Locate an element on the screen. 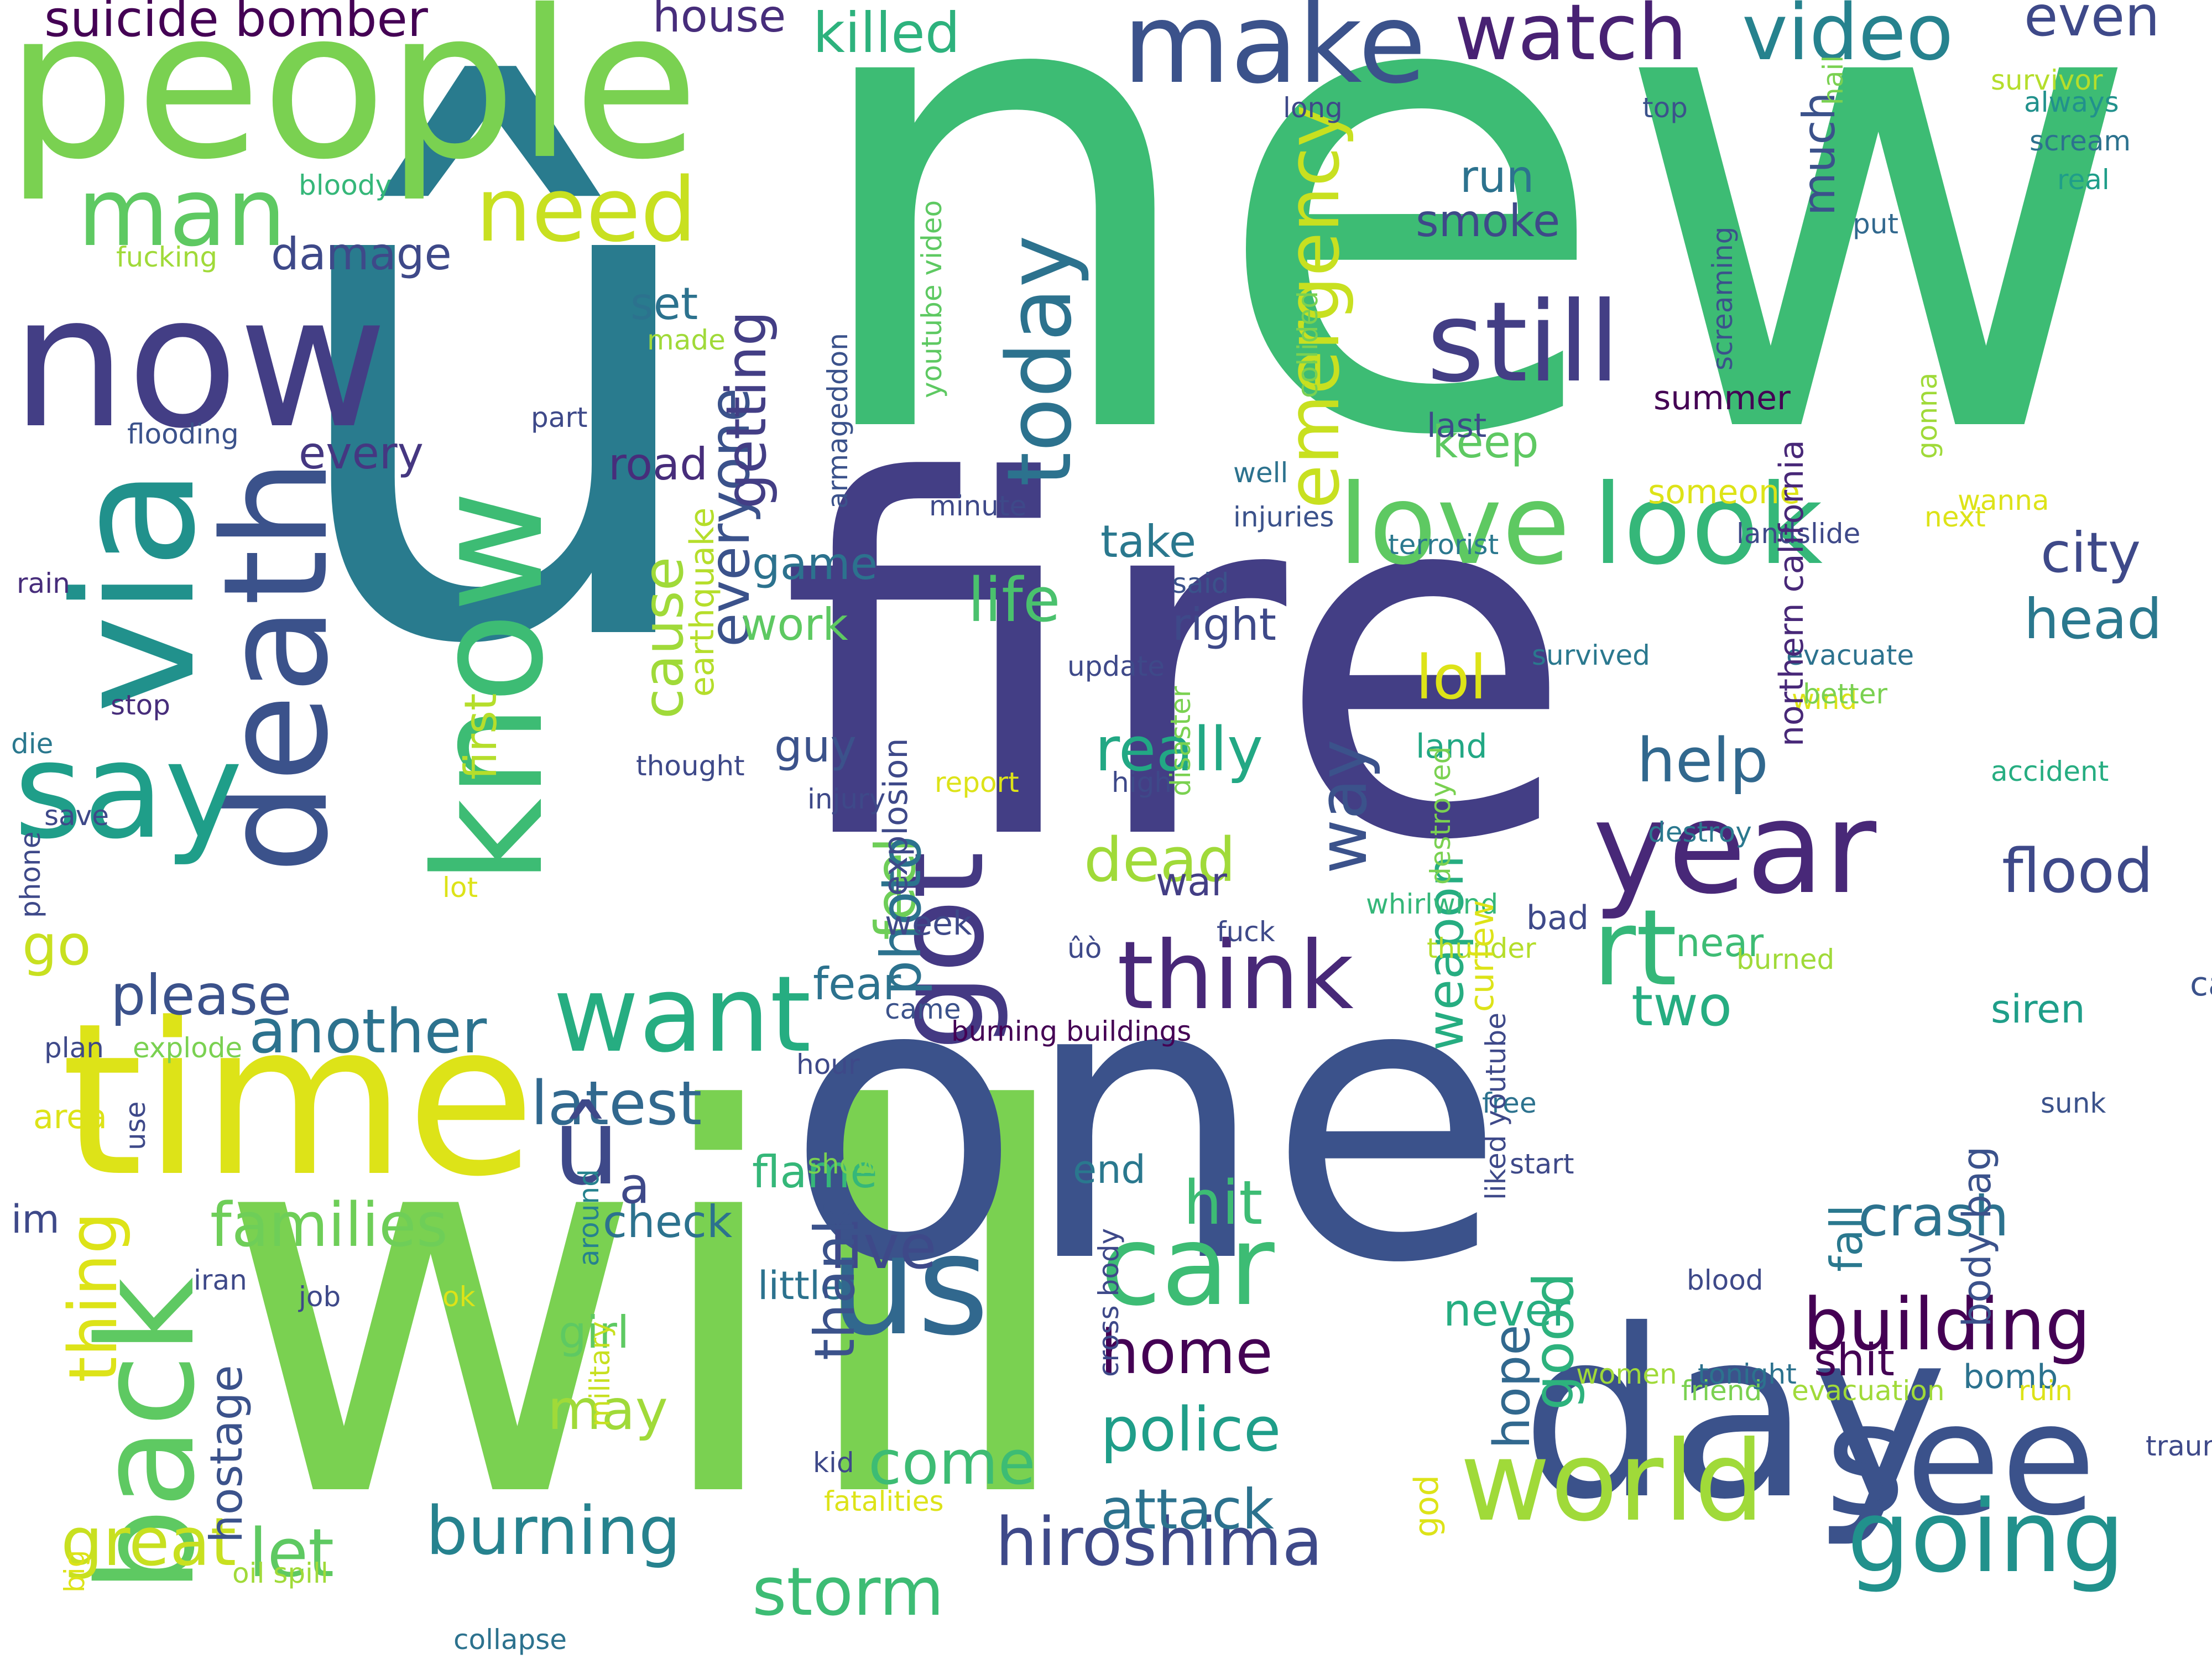 The image size is (2212, 1659). word-bad: bad is located at coordinates (1558, 918).